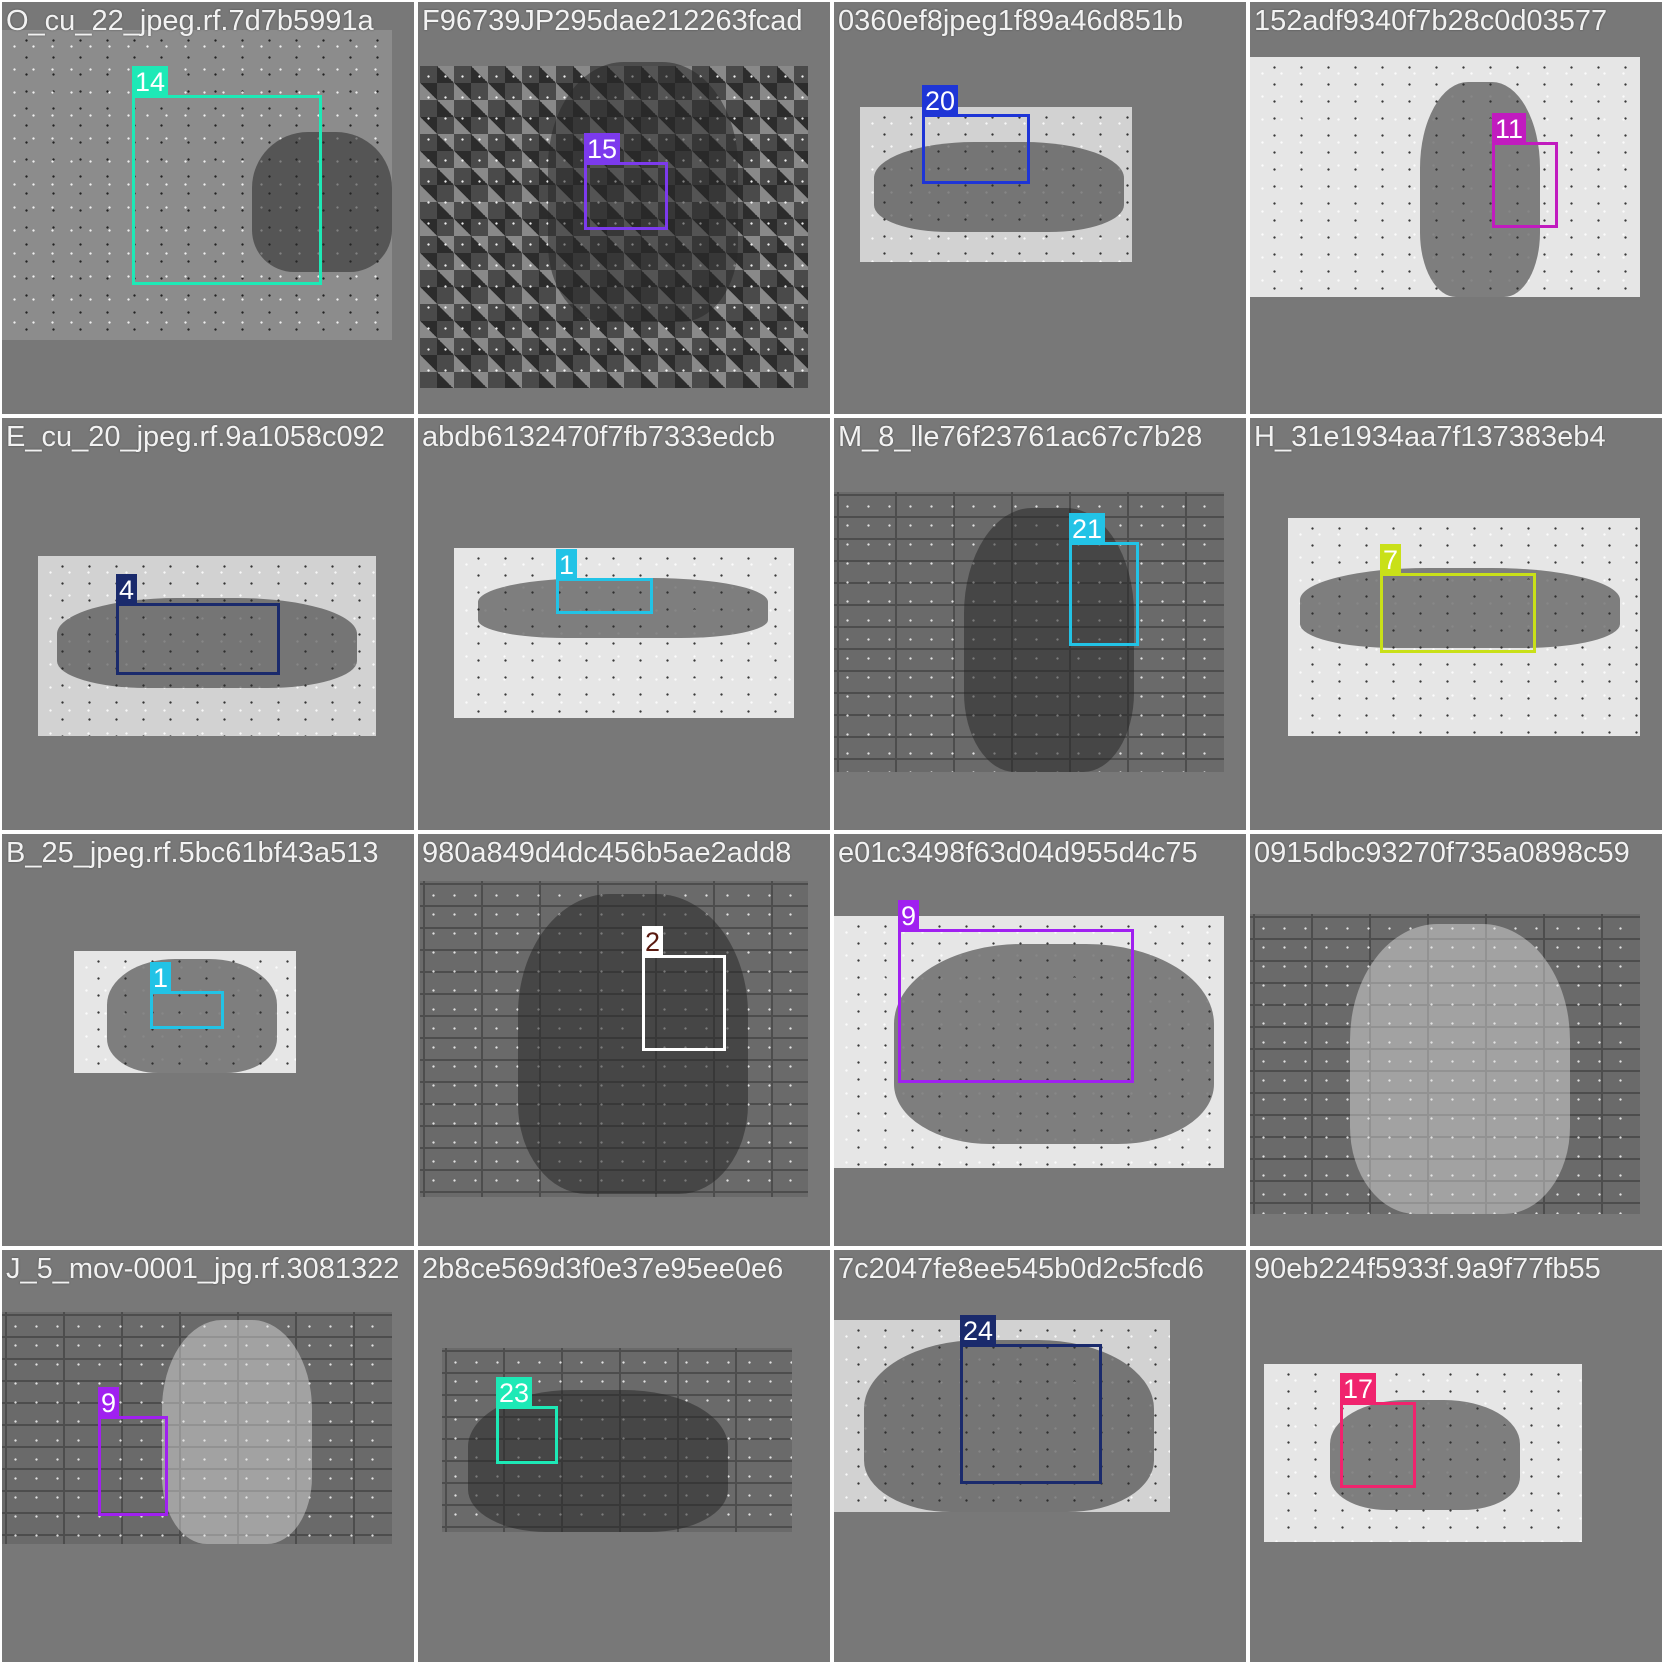  I want to click on image-filename-label: 0360ef8jpeg1f89a46d851b, so click(1011, 21).